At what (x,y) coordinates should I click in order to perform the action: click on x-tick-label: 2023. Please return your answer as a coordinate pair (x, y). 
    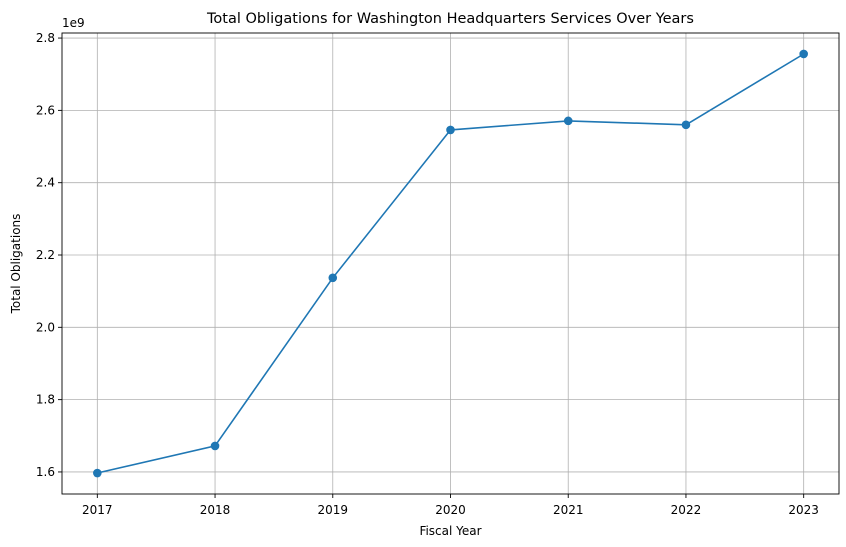
    Looking at the image, I should click on (803, 510).